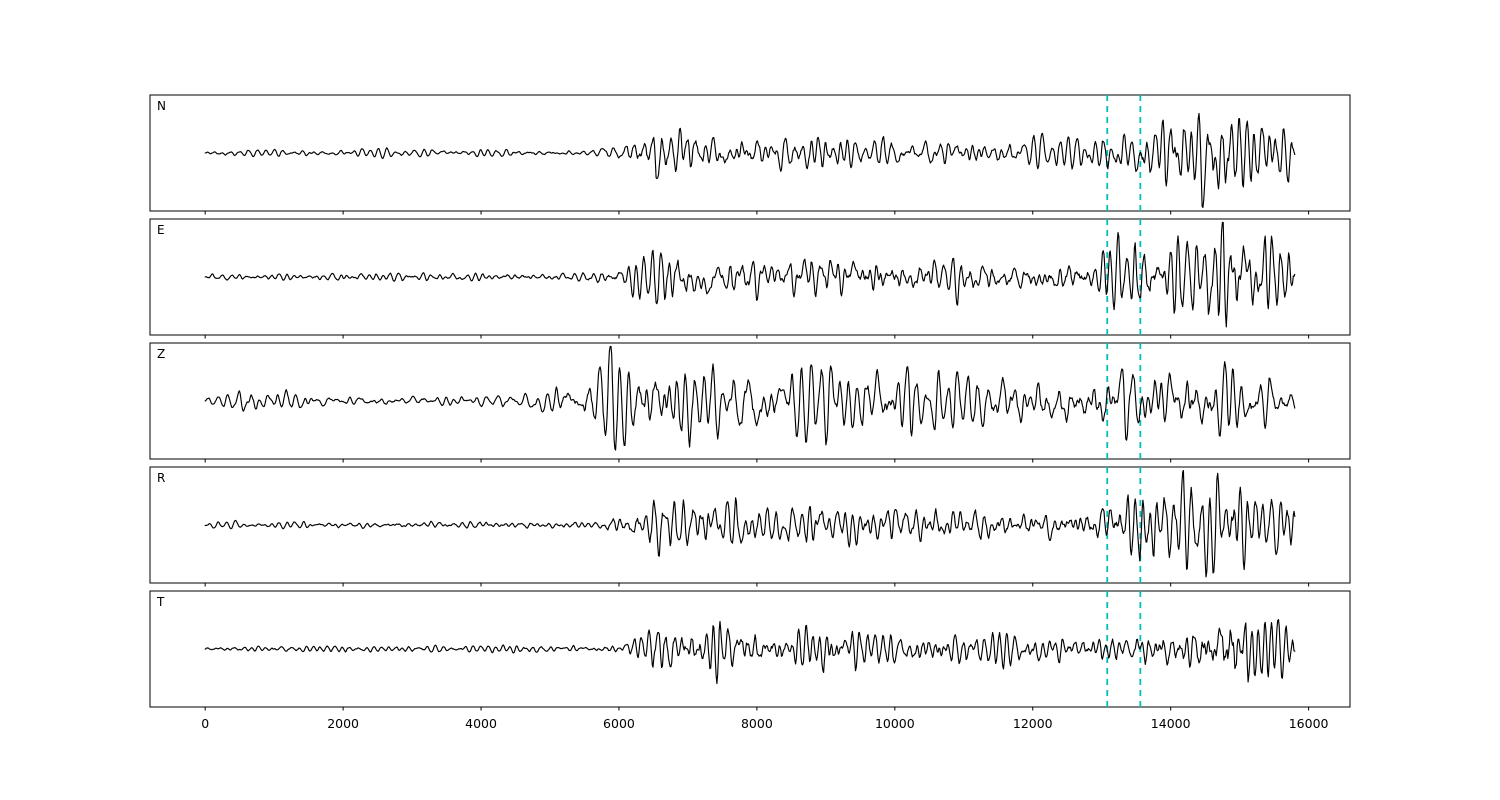  I want to click on trace-R, so click(750, 523).